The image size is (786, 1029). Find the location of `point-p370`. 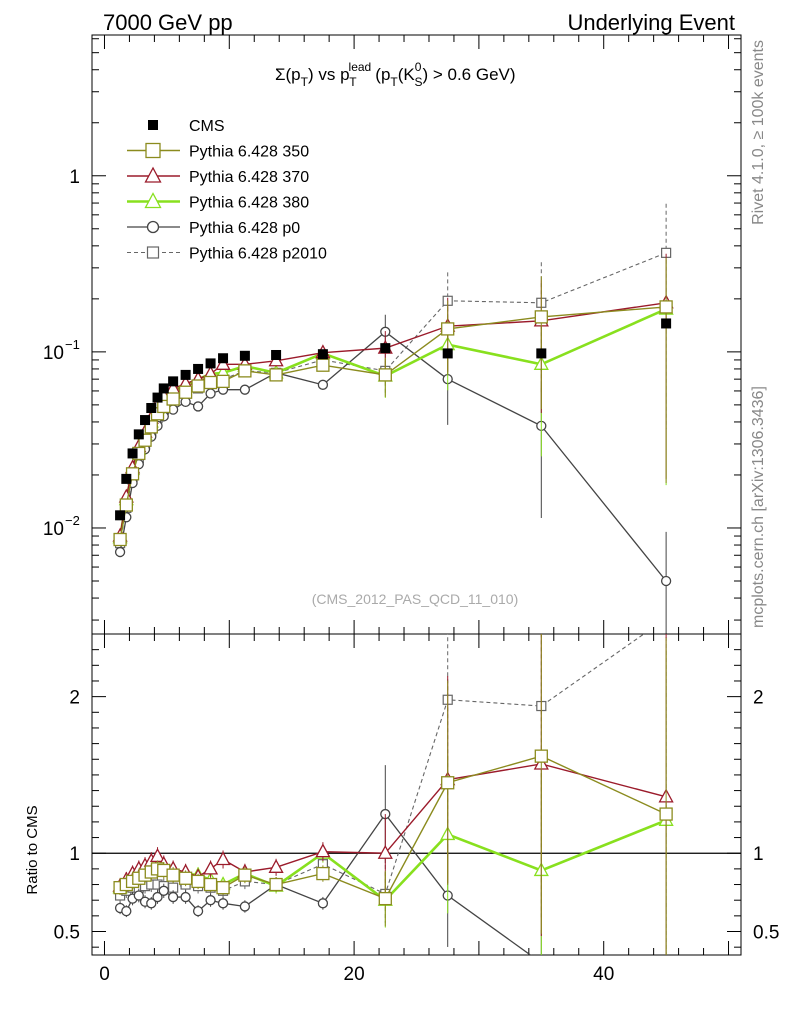

point-p370 is located at coordinates (223, 362).